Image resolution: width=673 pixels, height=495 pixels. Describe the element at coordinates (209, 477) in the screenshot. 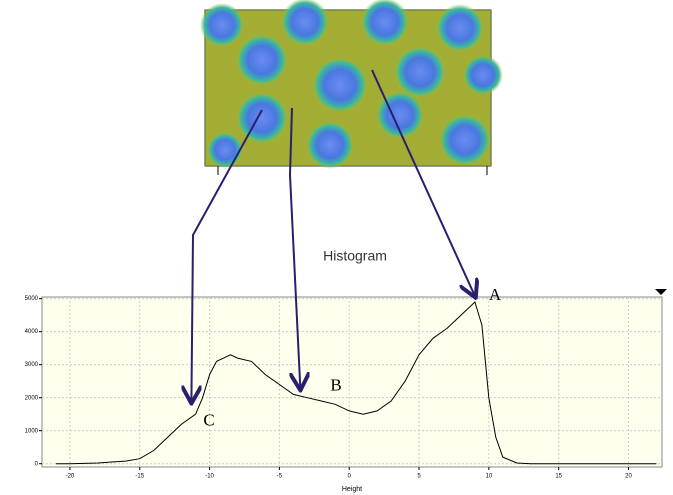

I see `x-tick-label: -10` at that location.